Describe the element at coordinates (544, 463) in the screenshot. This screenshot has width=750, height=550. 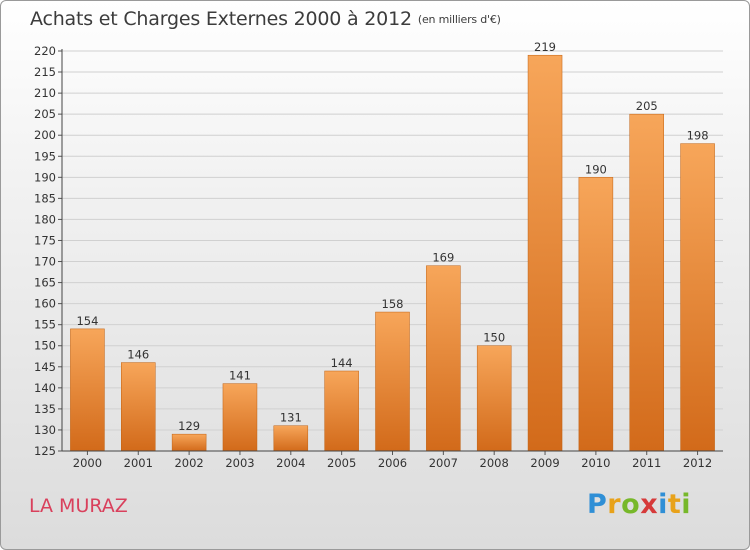
I see `x-tick-label: 2009` at that location.